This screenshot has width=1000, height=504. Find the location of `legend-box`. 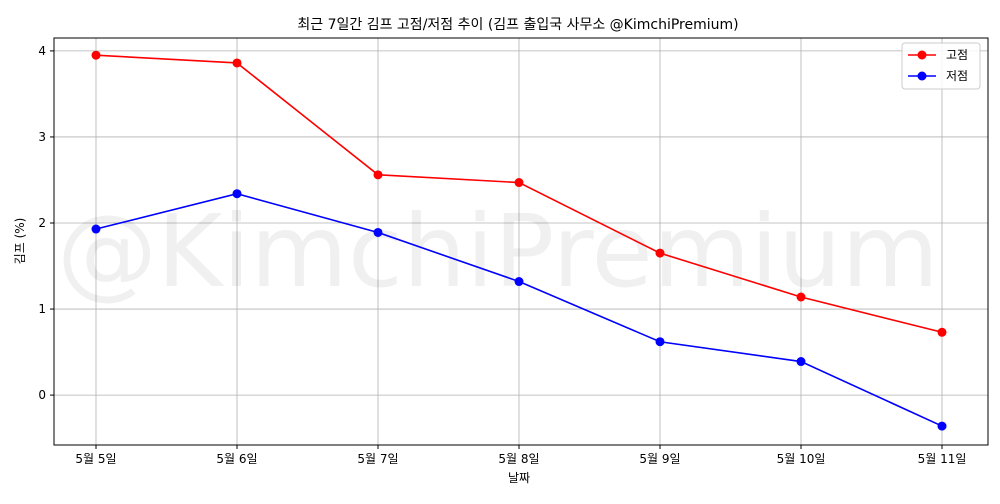

legend-box is located at coordinates (941, 66).